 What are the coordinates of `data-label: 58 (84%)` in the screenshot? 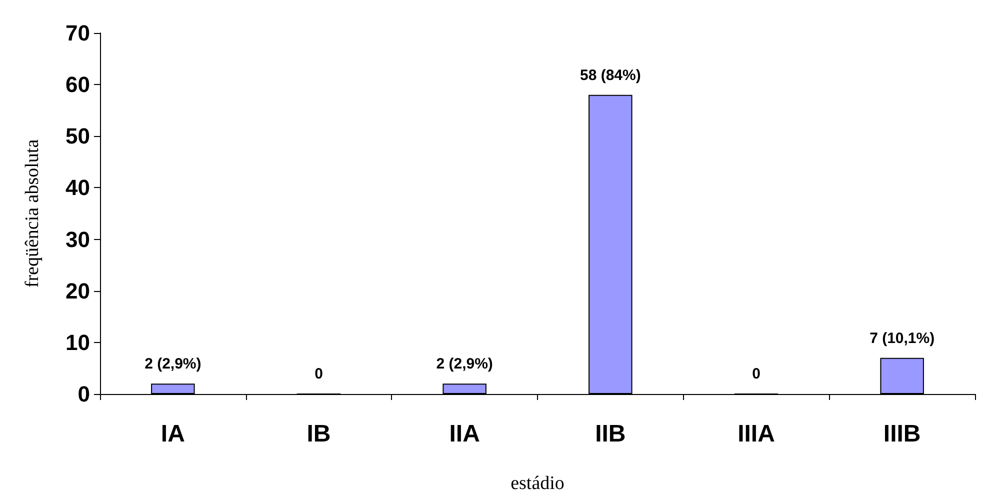 It's located at (610, 75).